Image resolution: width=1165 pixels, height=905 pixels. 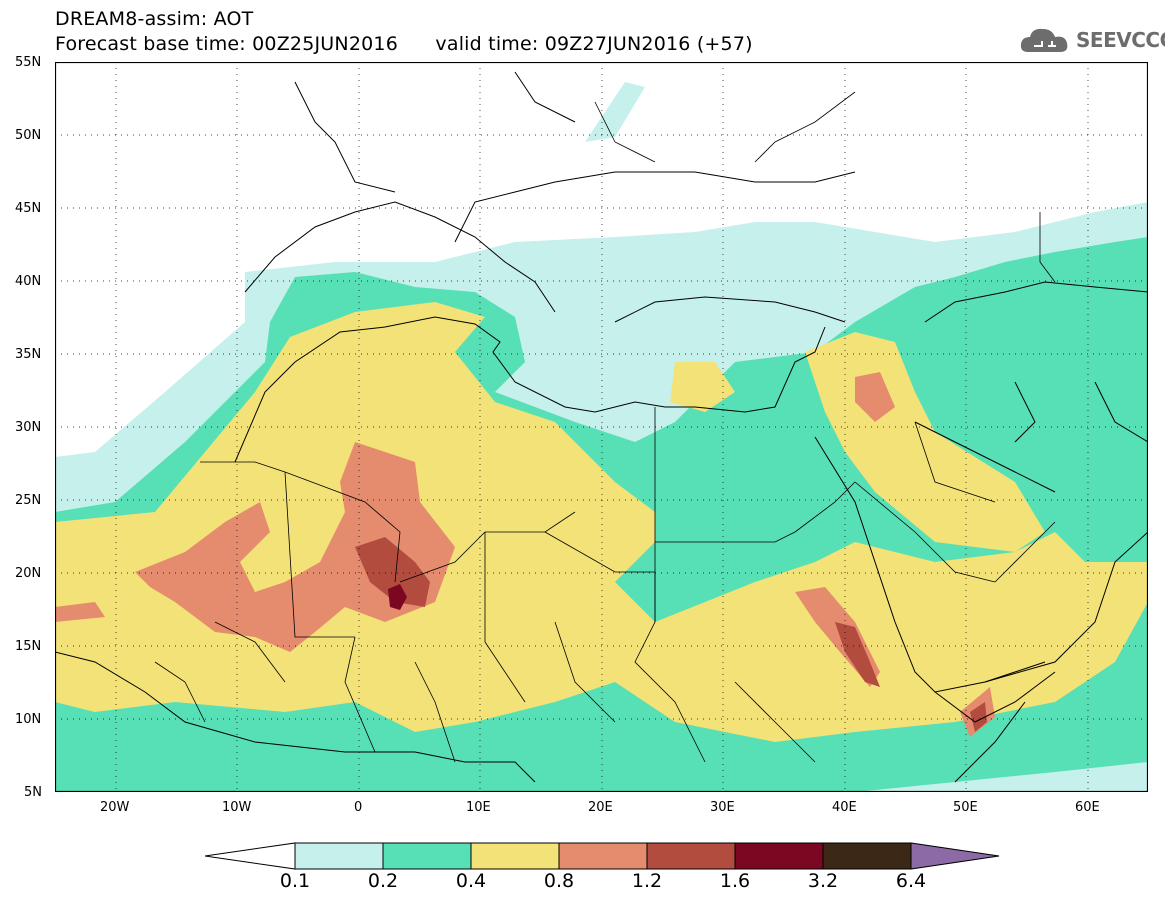 What do you see at coordinates (478, 807) in the screenshot?
I see `lon-label-10e: 10E` at bounding box center [478, 807].